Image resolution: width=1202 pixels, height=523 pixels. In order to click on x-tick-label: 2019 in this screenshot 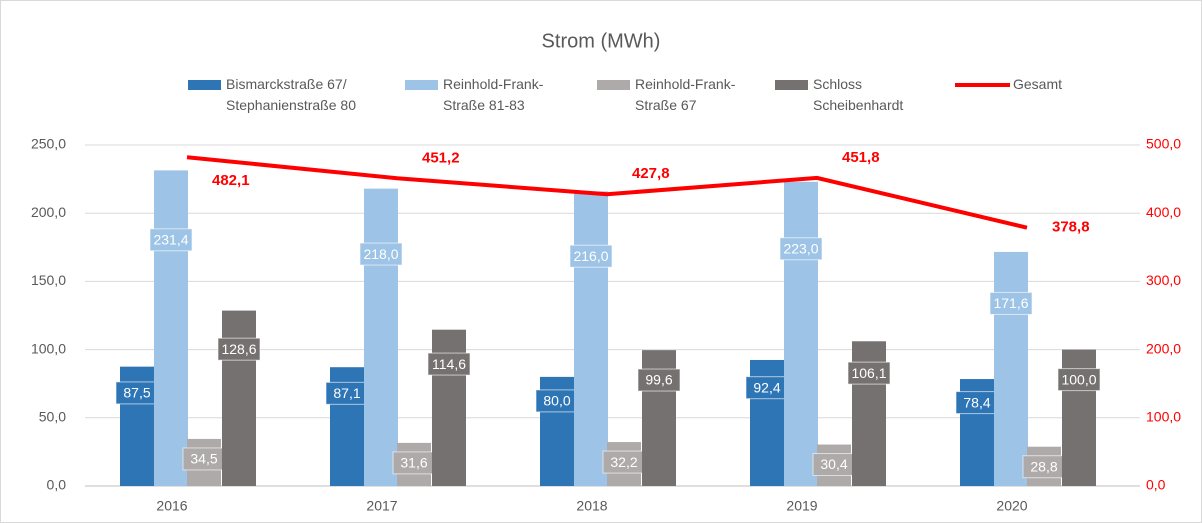, I will do `click(801, 506)`.